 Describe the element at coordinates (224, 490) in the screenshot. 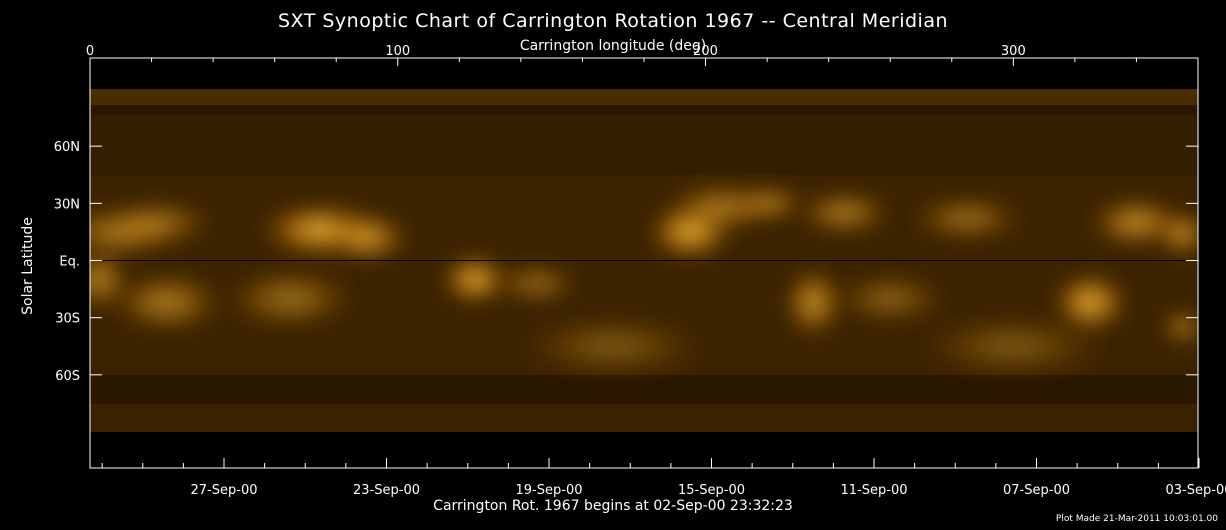

I see `bottom-tick-label: 27-Sep-00` at that location.